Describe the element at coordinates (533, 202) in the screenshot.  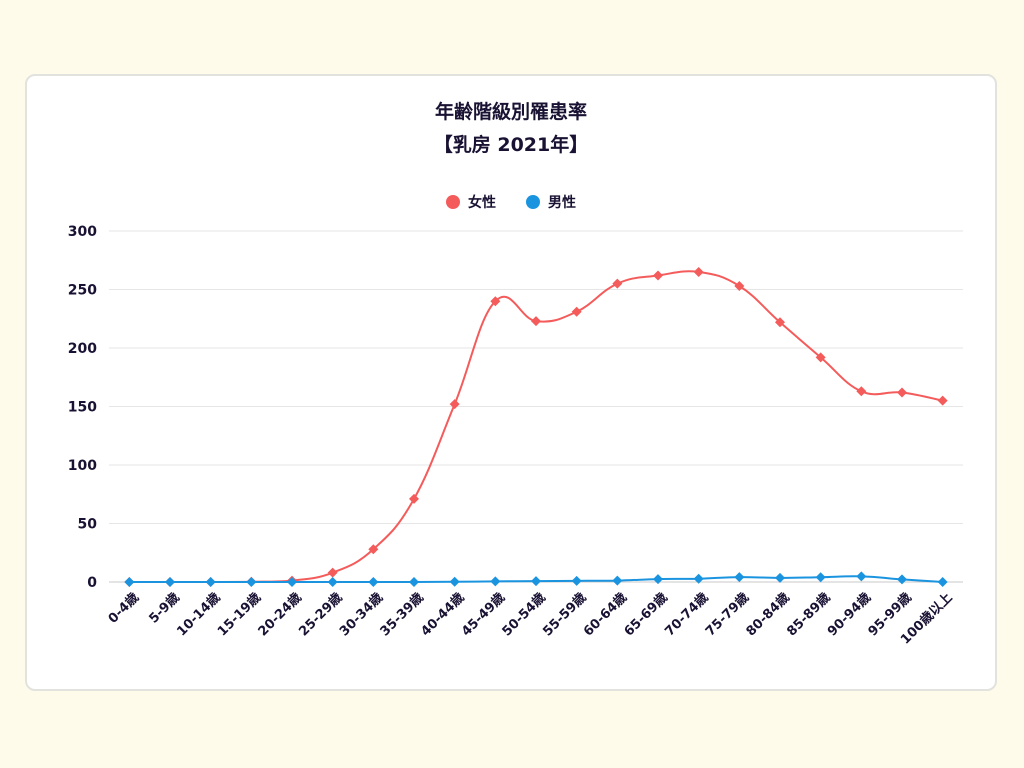
I see `legend-marker-male` at that location.